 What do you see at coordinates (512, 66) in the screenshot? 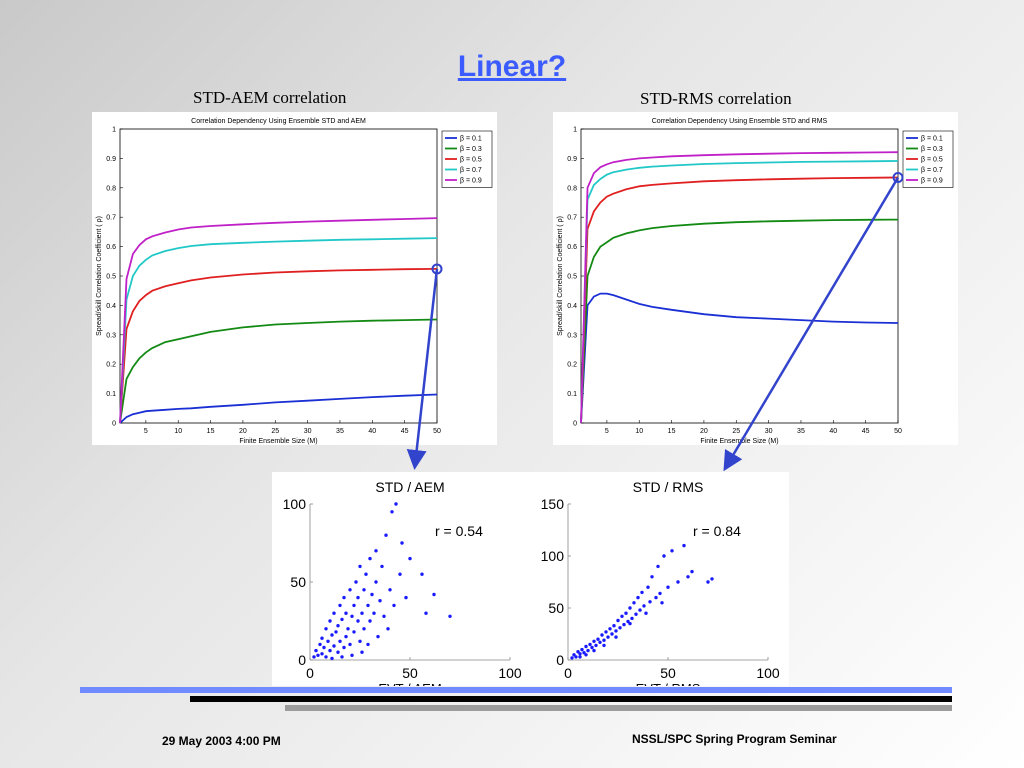
I see `slide-title: Linear?` at bounding box center [512, 66].